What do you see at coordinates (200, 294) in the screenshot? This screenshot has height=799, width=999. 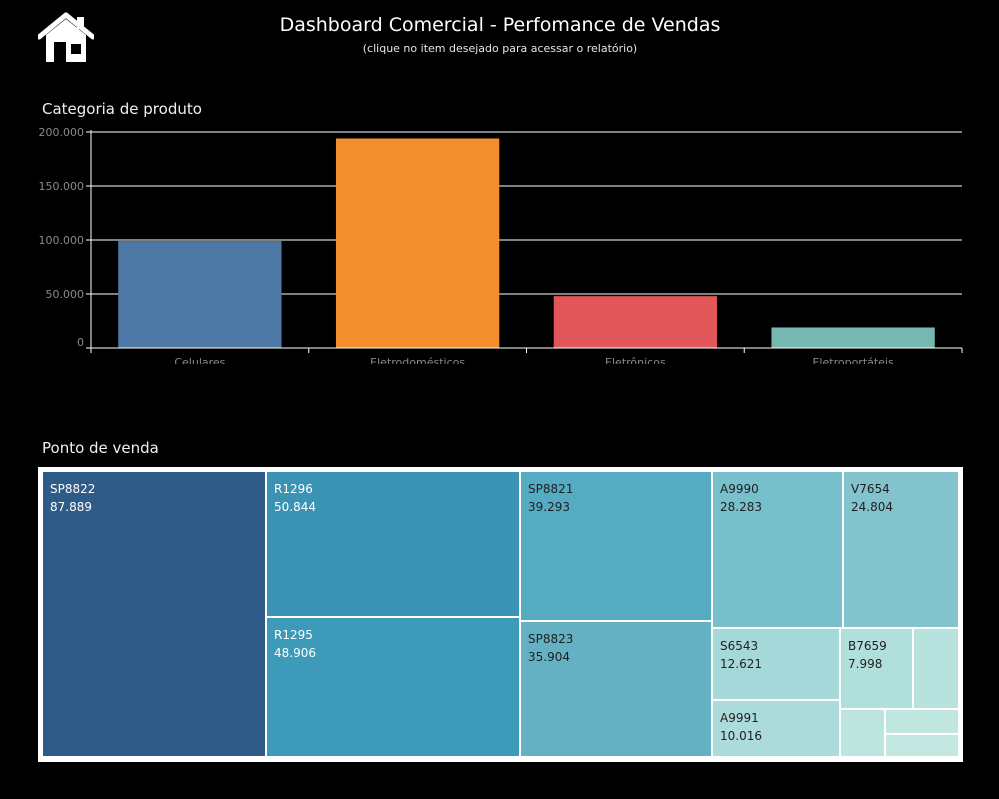 I see `bar-celulares` at bounding box center [200, 294].